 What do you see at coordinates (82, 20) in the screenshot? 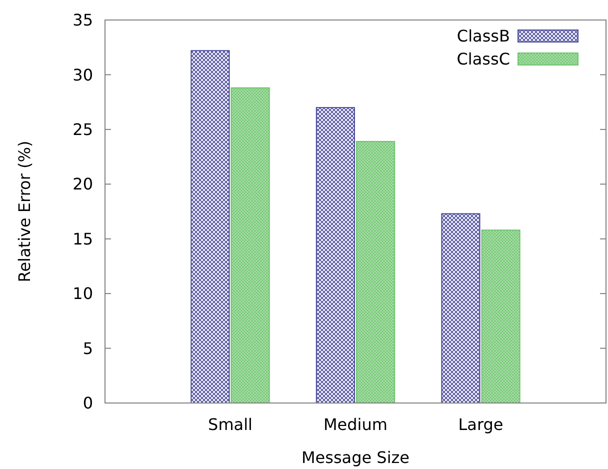
I see `y-tick-label: 35` at bounding box center [82, 20].